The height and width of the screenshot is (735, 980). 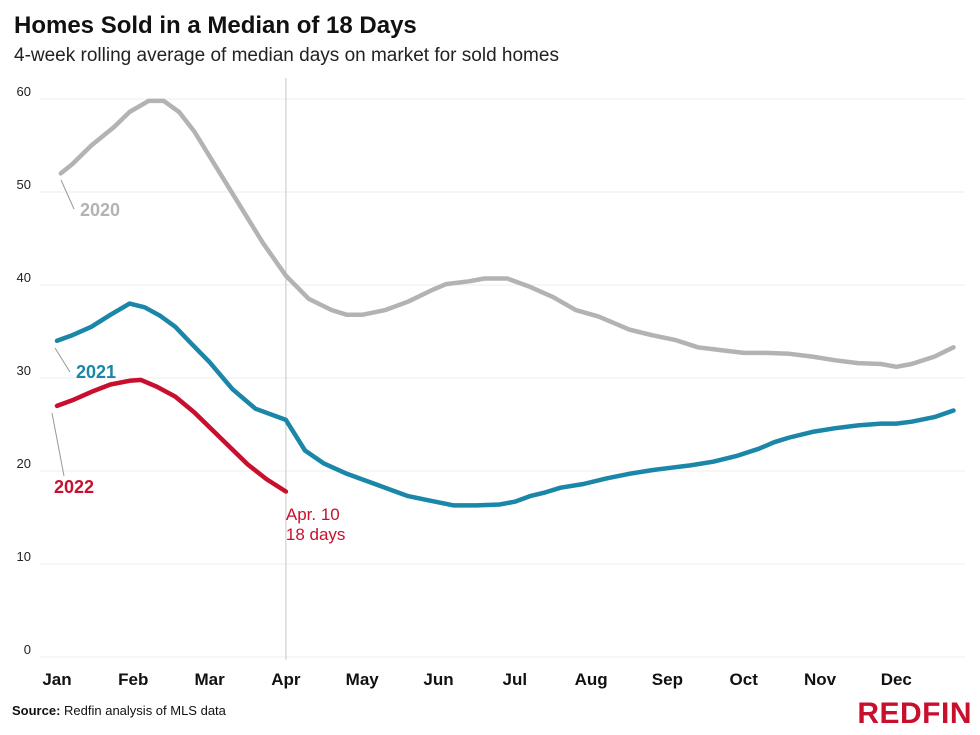 What do you see at coordinates (209, 679) in the screenshot?
I see `x-tick-label: Mar` at bounding box center [209, 679].